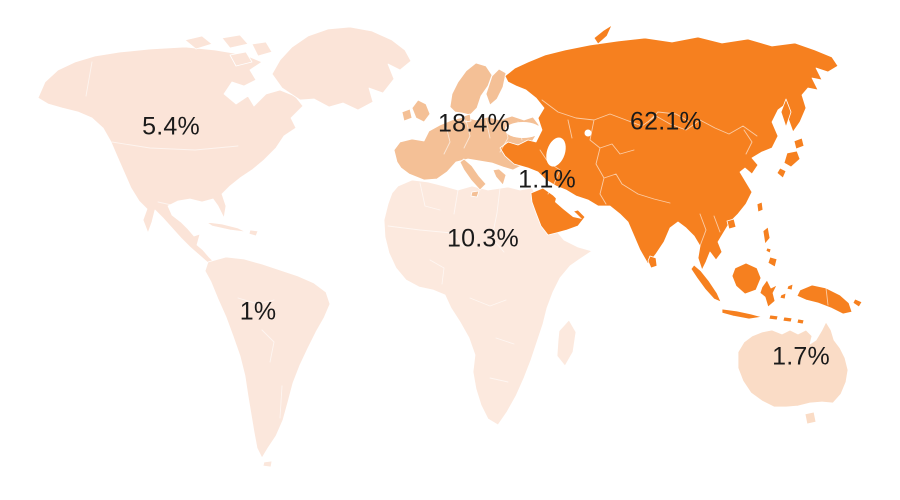 This screenshot has height=500, width=900. Describe the element at coordinates (267, 357) in the screenshot. I see `south-america-mainland` at that location.